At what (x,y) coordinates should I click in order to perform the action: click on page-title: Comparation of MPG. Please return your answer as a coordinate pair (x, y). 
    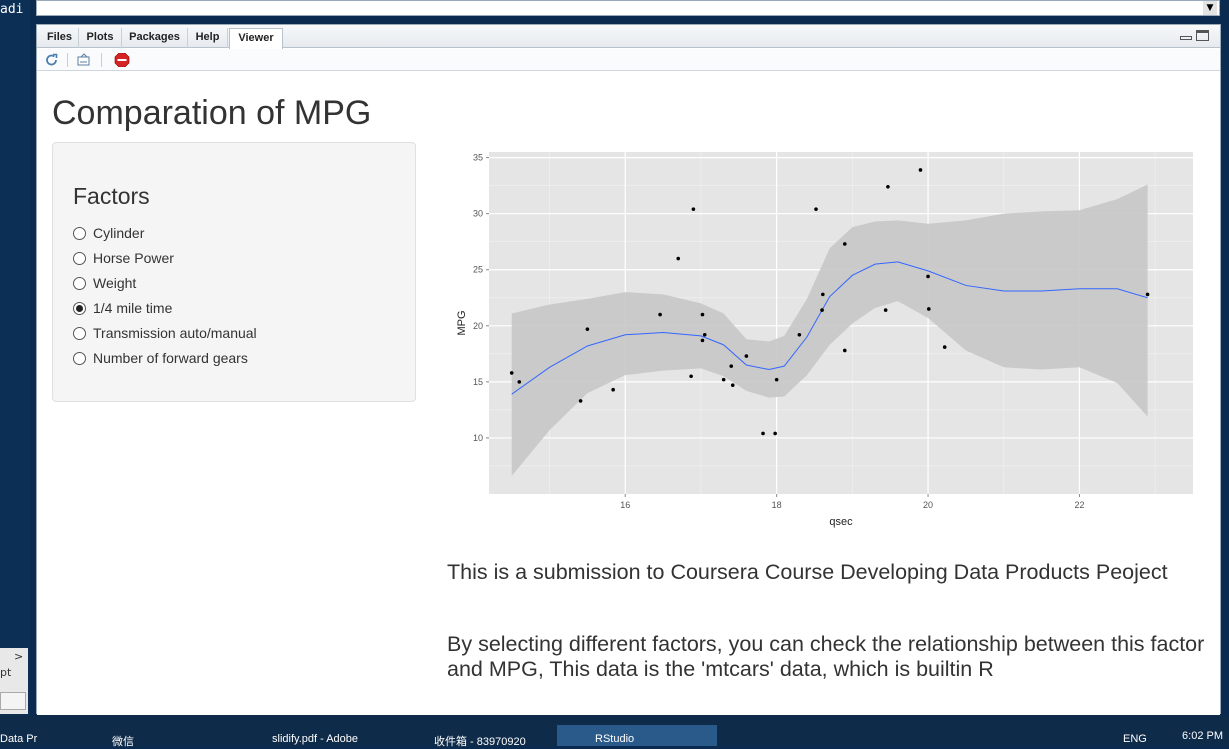
    Looking at the image, I should click on (212, 113).